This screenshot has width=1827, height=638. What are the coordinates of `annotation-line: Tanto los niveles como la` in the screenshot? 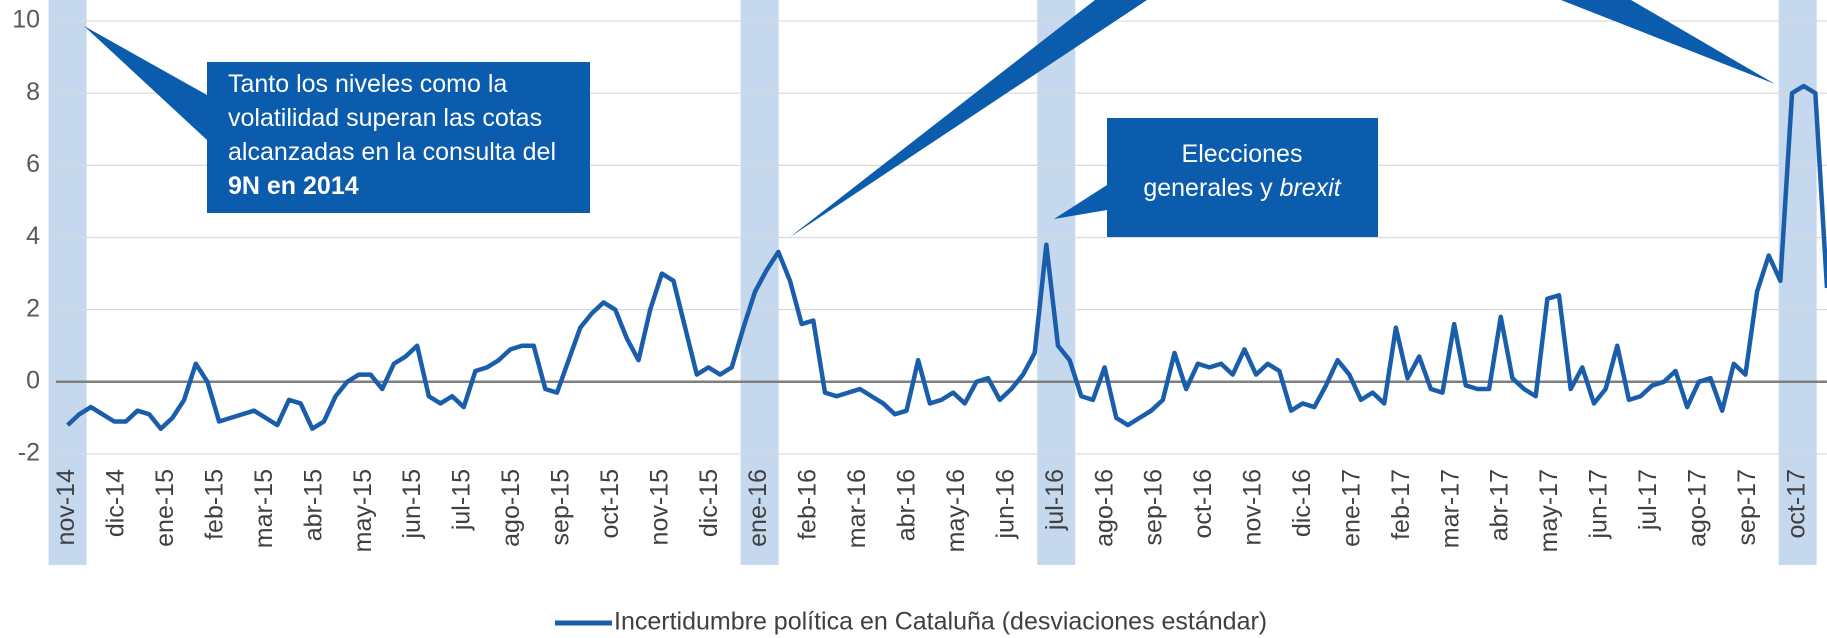 It's located at (367, 84).